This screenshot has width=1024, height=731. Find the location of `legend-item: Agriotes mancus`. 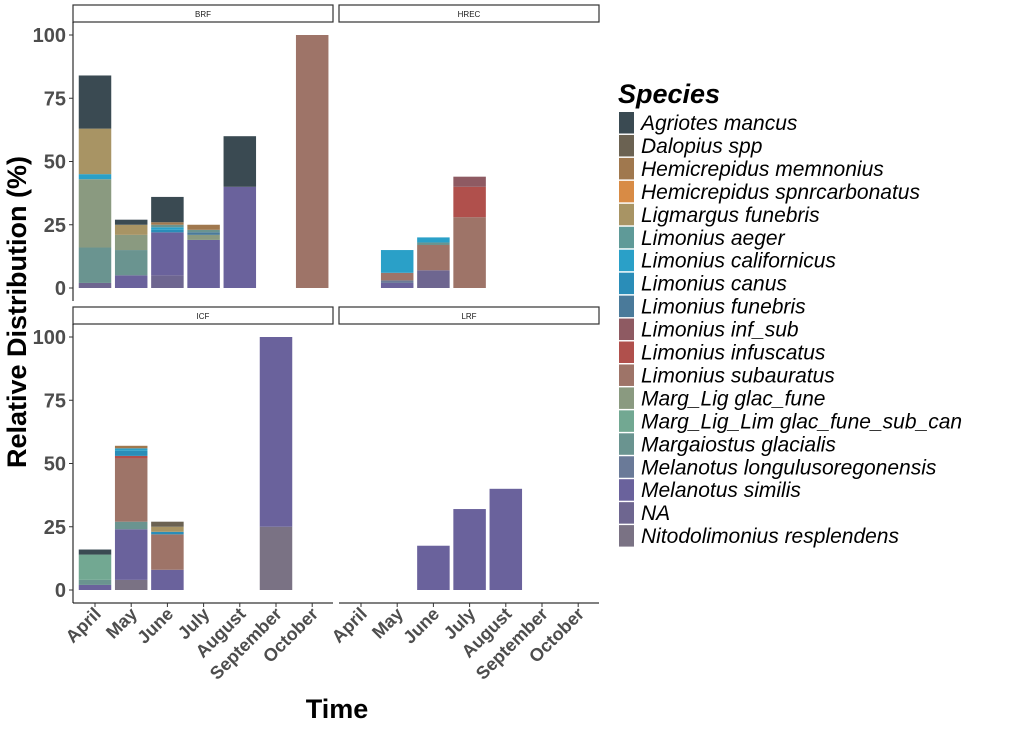

legend-item: Agriotes mancus is located at coordinates (708, 123).